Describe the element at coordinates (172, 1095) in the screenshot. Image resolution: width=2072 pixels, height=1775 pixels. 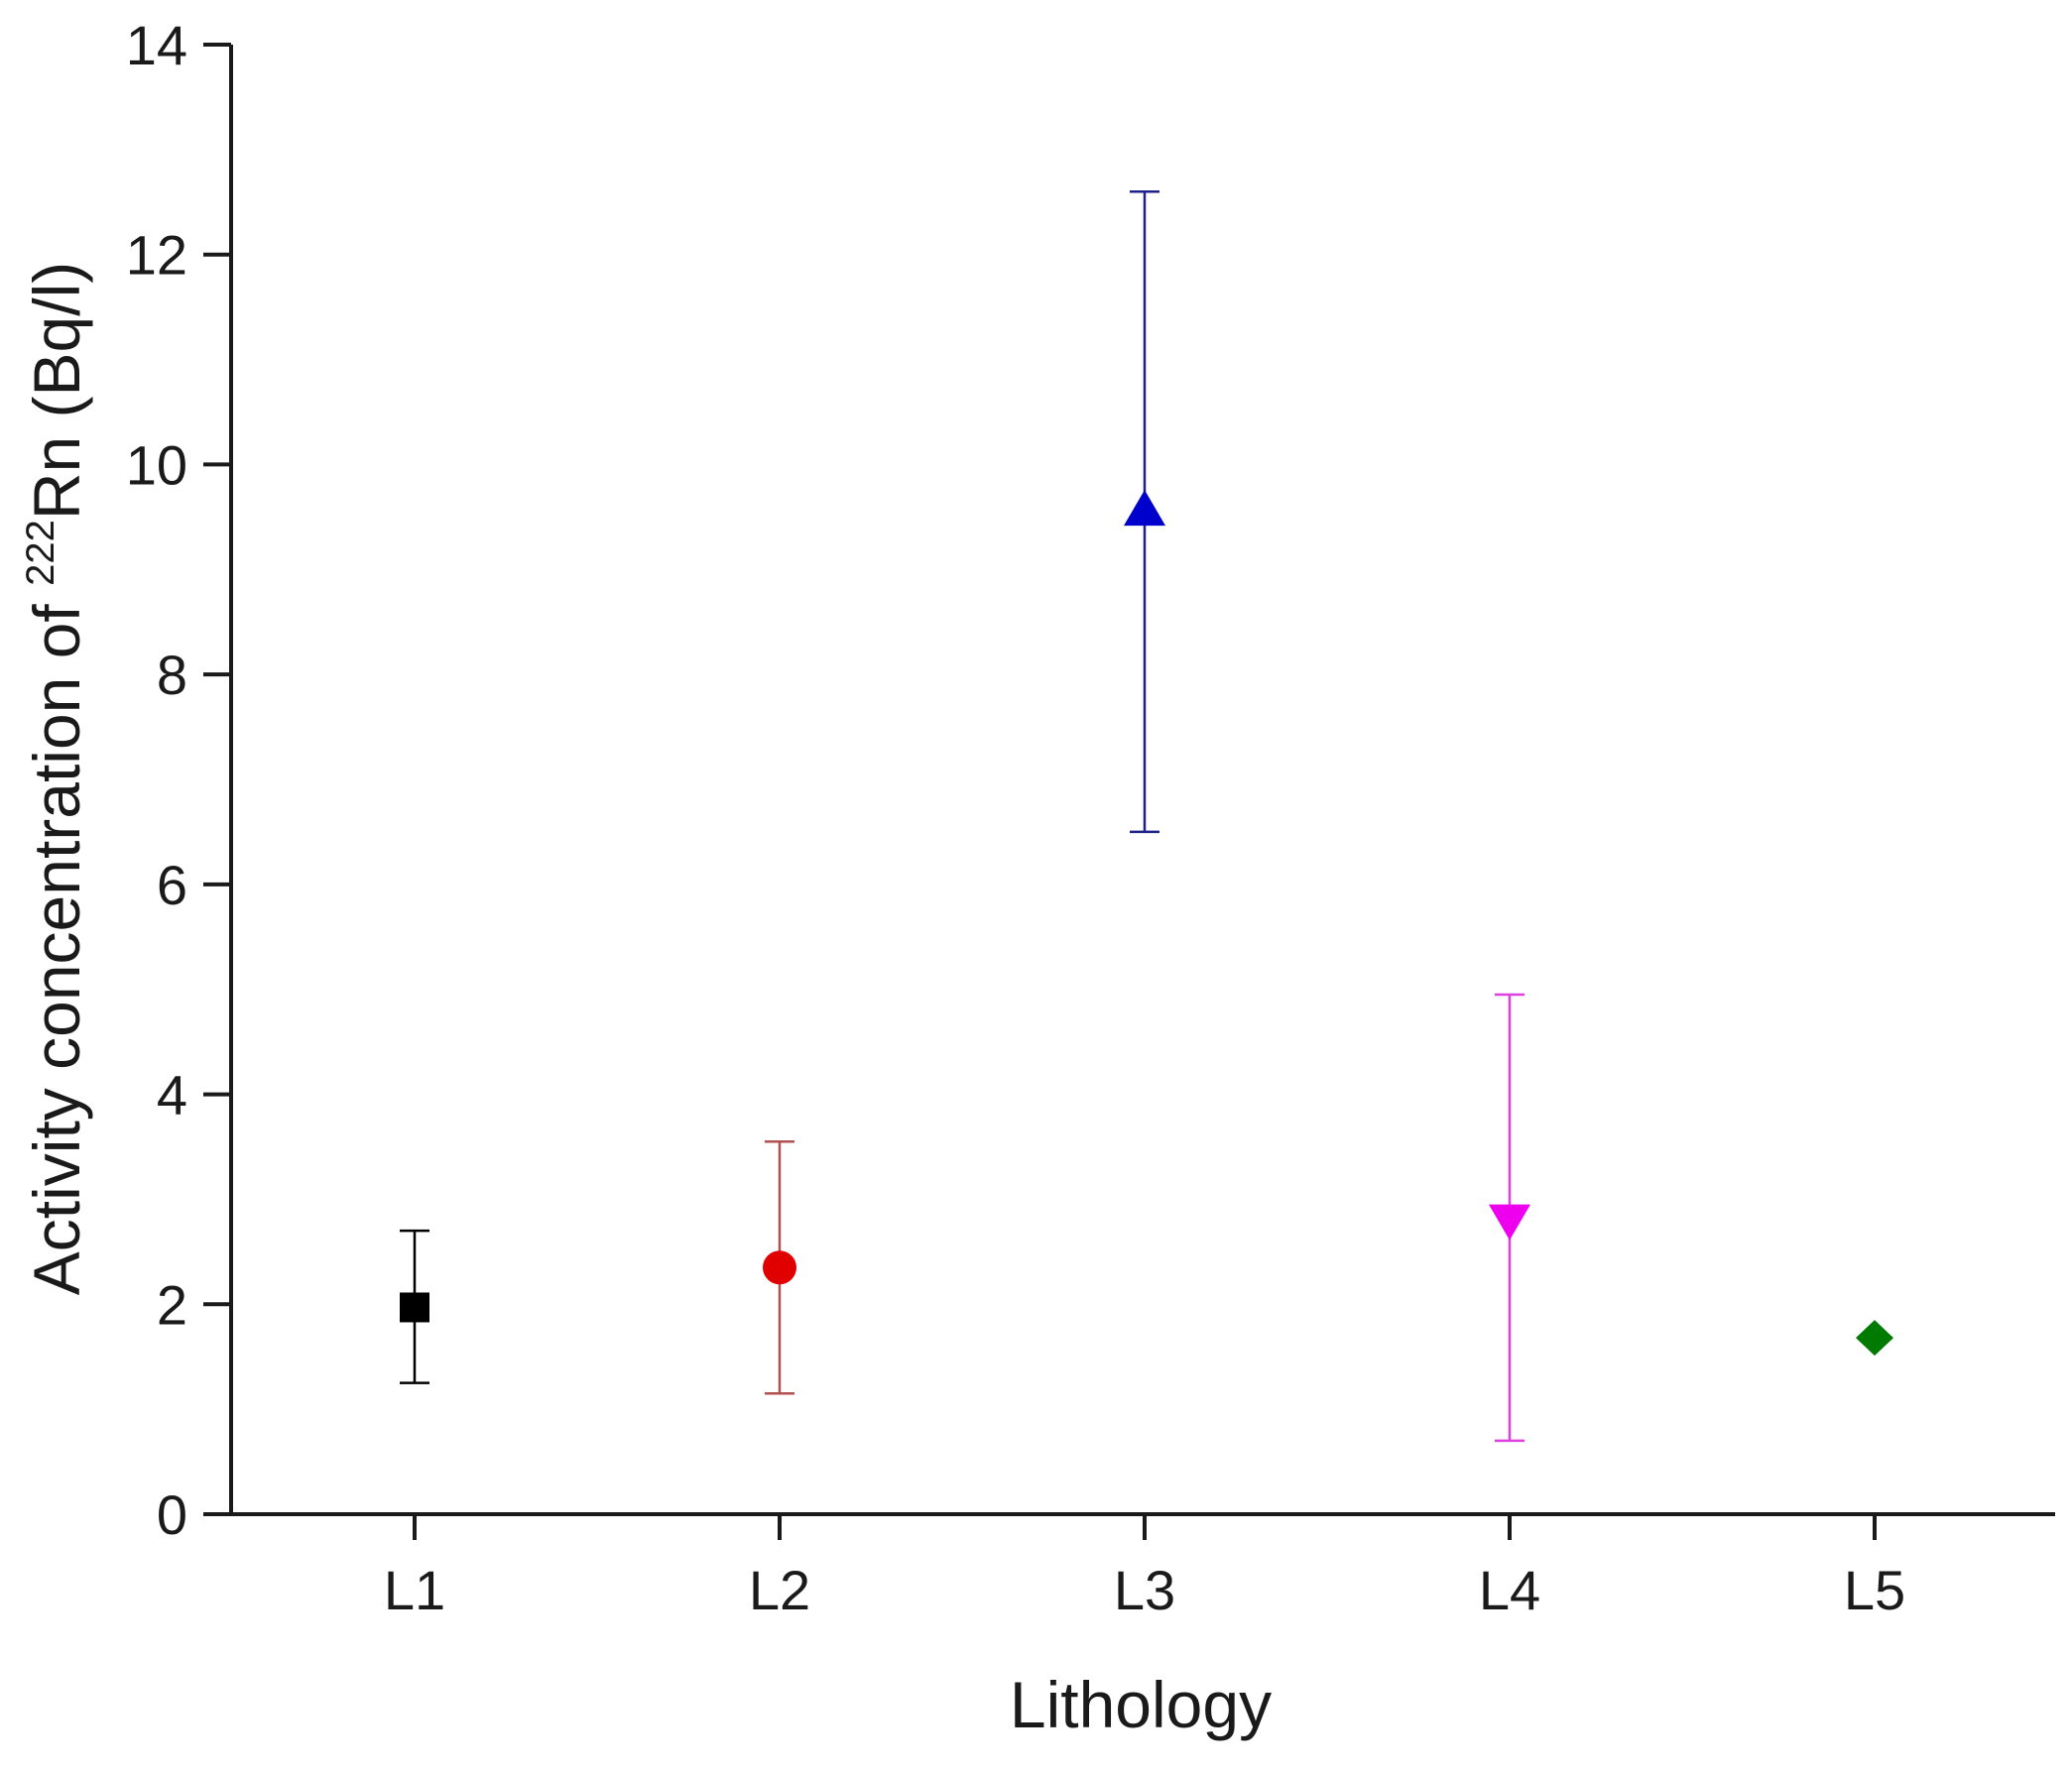
I see `y-tick-label: 4` at that location.